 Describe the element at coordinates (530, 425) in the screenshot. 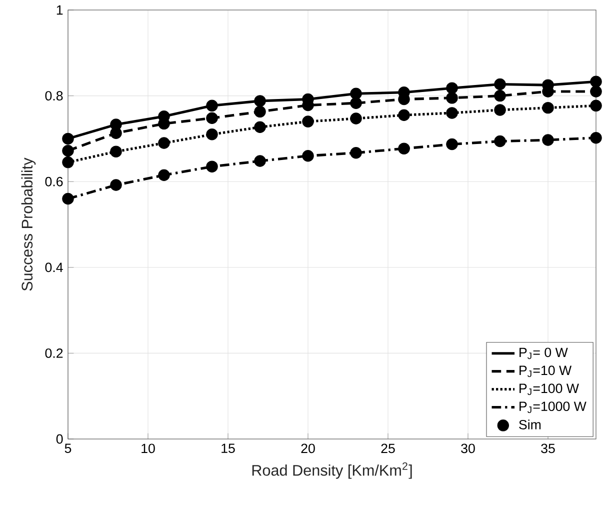

I see `legend-label: Sim` at that location.